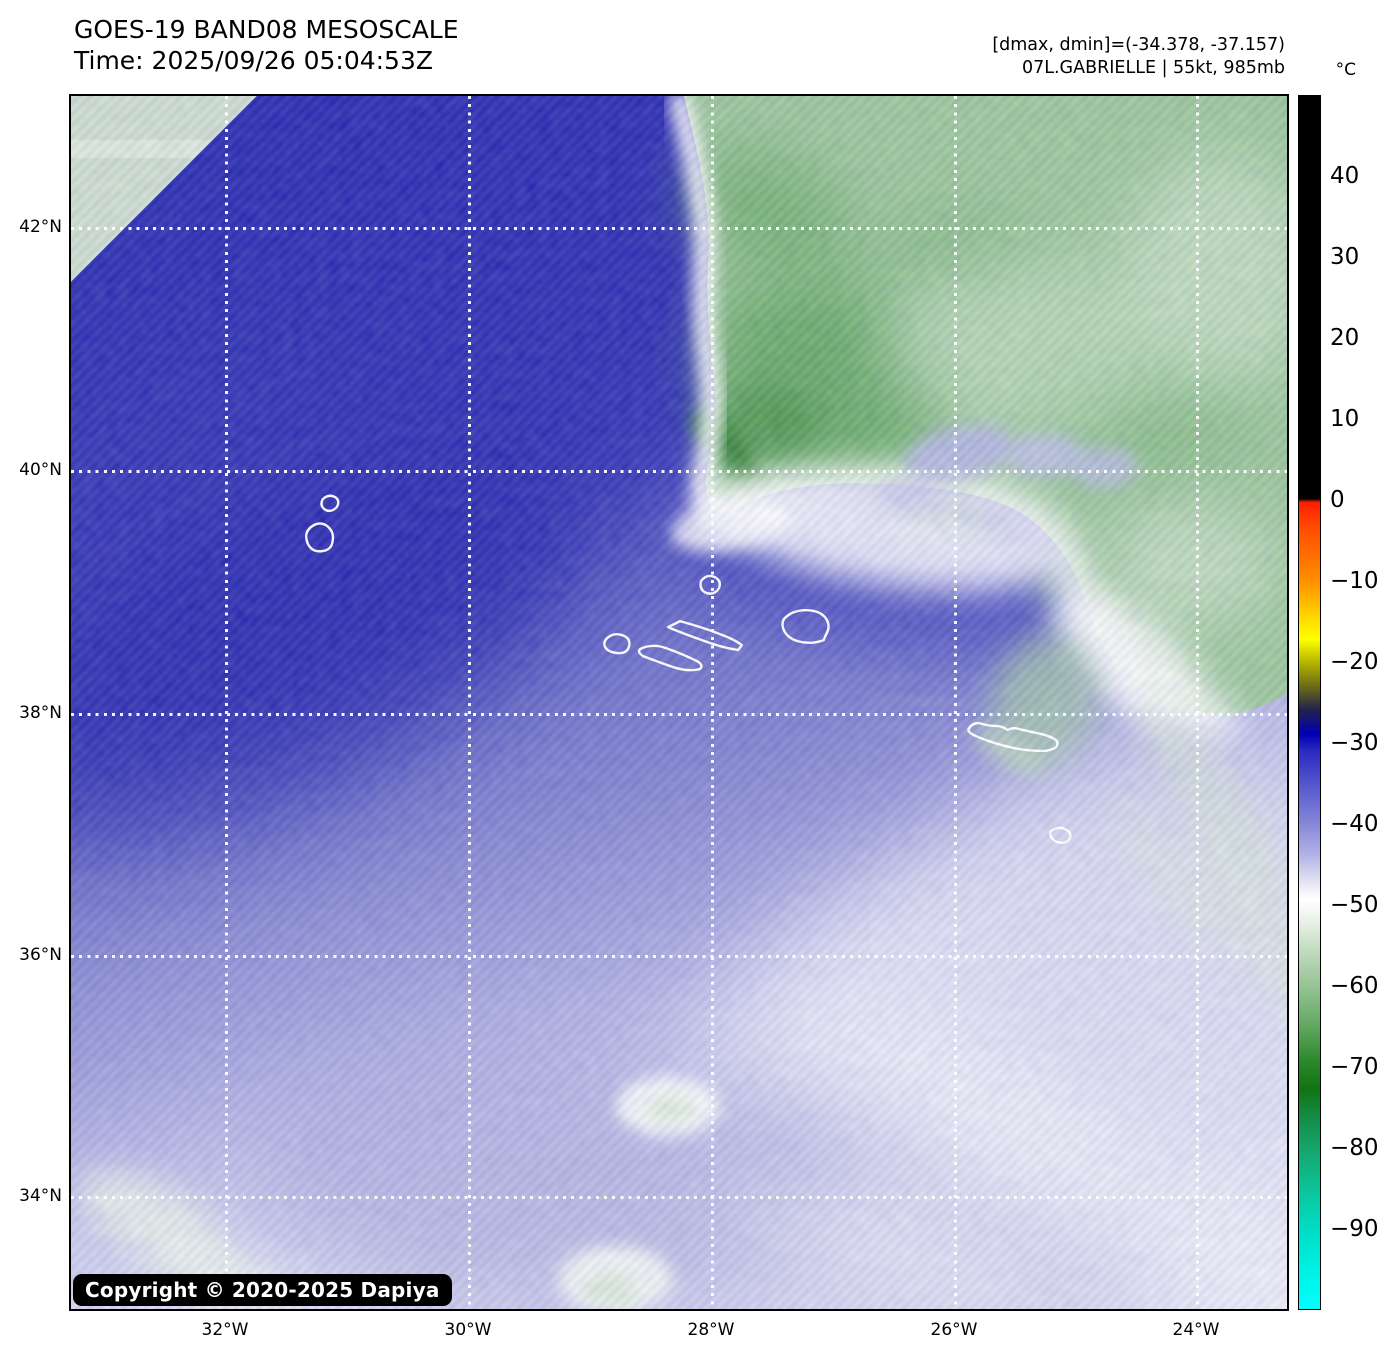 The image size is (1389, 1359). What do you see at coordinates (253, 60) in the screenshot?
I see `timestamp: Time: 2025/09/26 05:04:53Z` at bounding box center [253, 60].